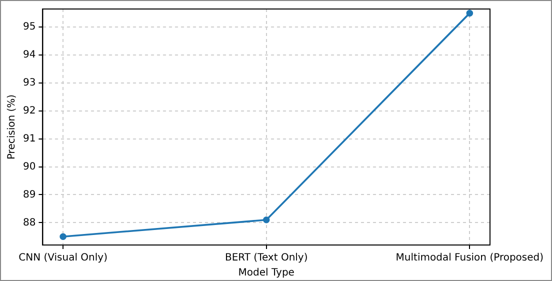 This screenshot has height=281, width=552. Describe the element at coordinates (29, 111) in the screenshot. I see `y-tick-label: 92` at that location.